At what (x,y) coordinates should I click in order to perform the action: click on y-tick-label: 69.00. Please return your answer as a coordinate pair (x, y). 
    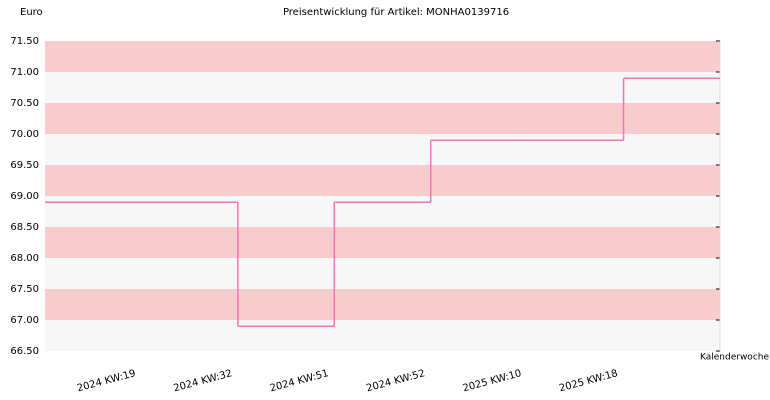
    Looking at the image, I should click on (24, 196).